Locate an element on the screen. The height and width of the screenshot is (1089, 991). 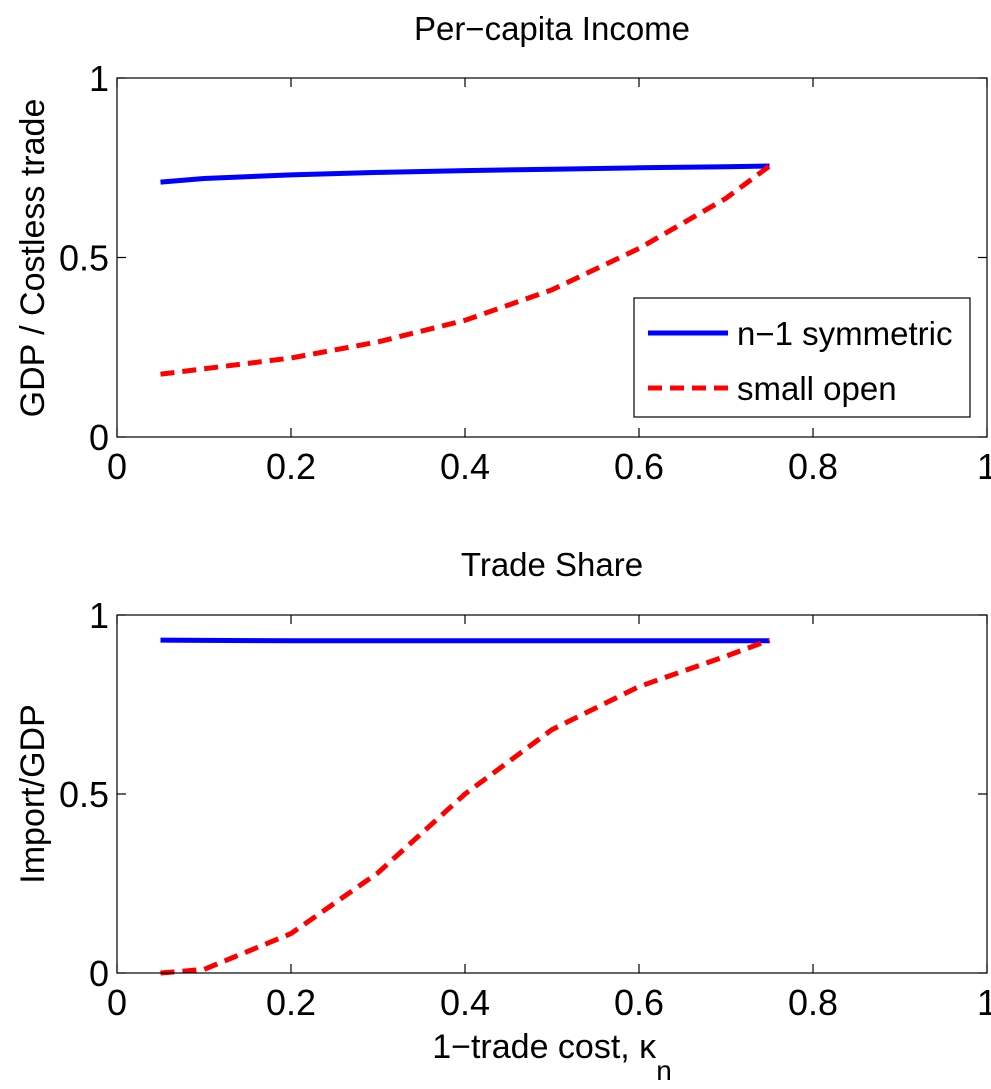
bottom-xlabel-main: 1−trade cost, κ is located at coordinates (544, 1047).